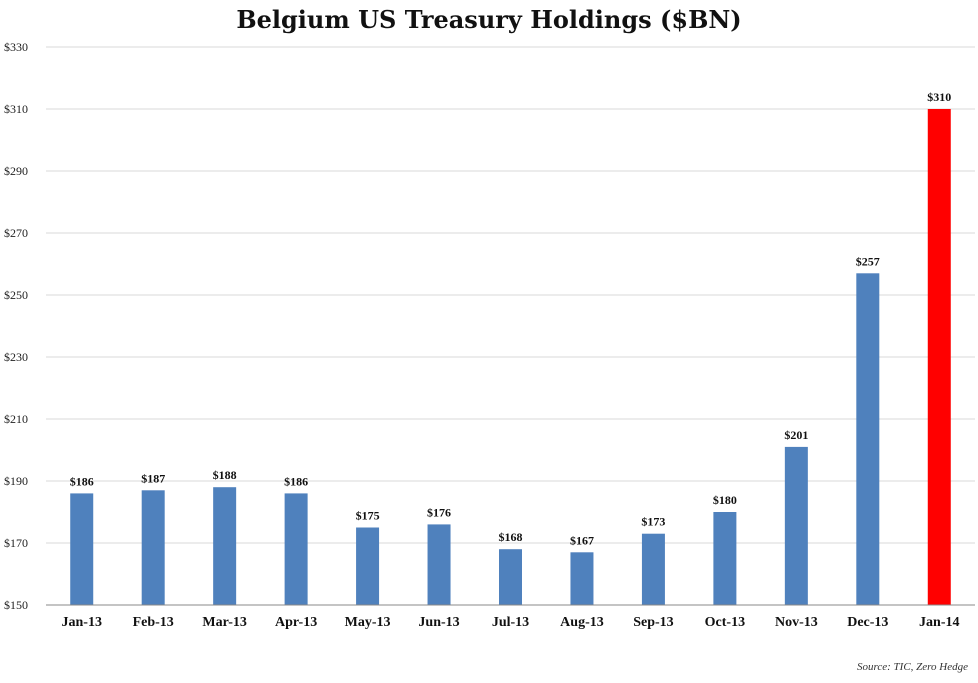 The width and height of the screenshot is (978, 683). Describe the element at coordinates (725, 500) in the screenshot. I see `data-label: $180` at that location.